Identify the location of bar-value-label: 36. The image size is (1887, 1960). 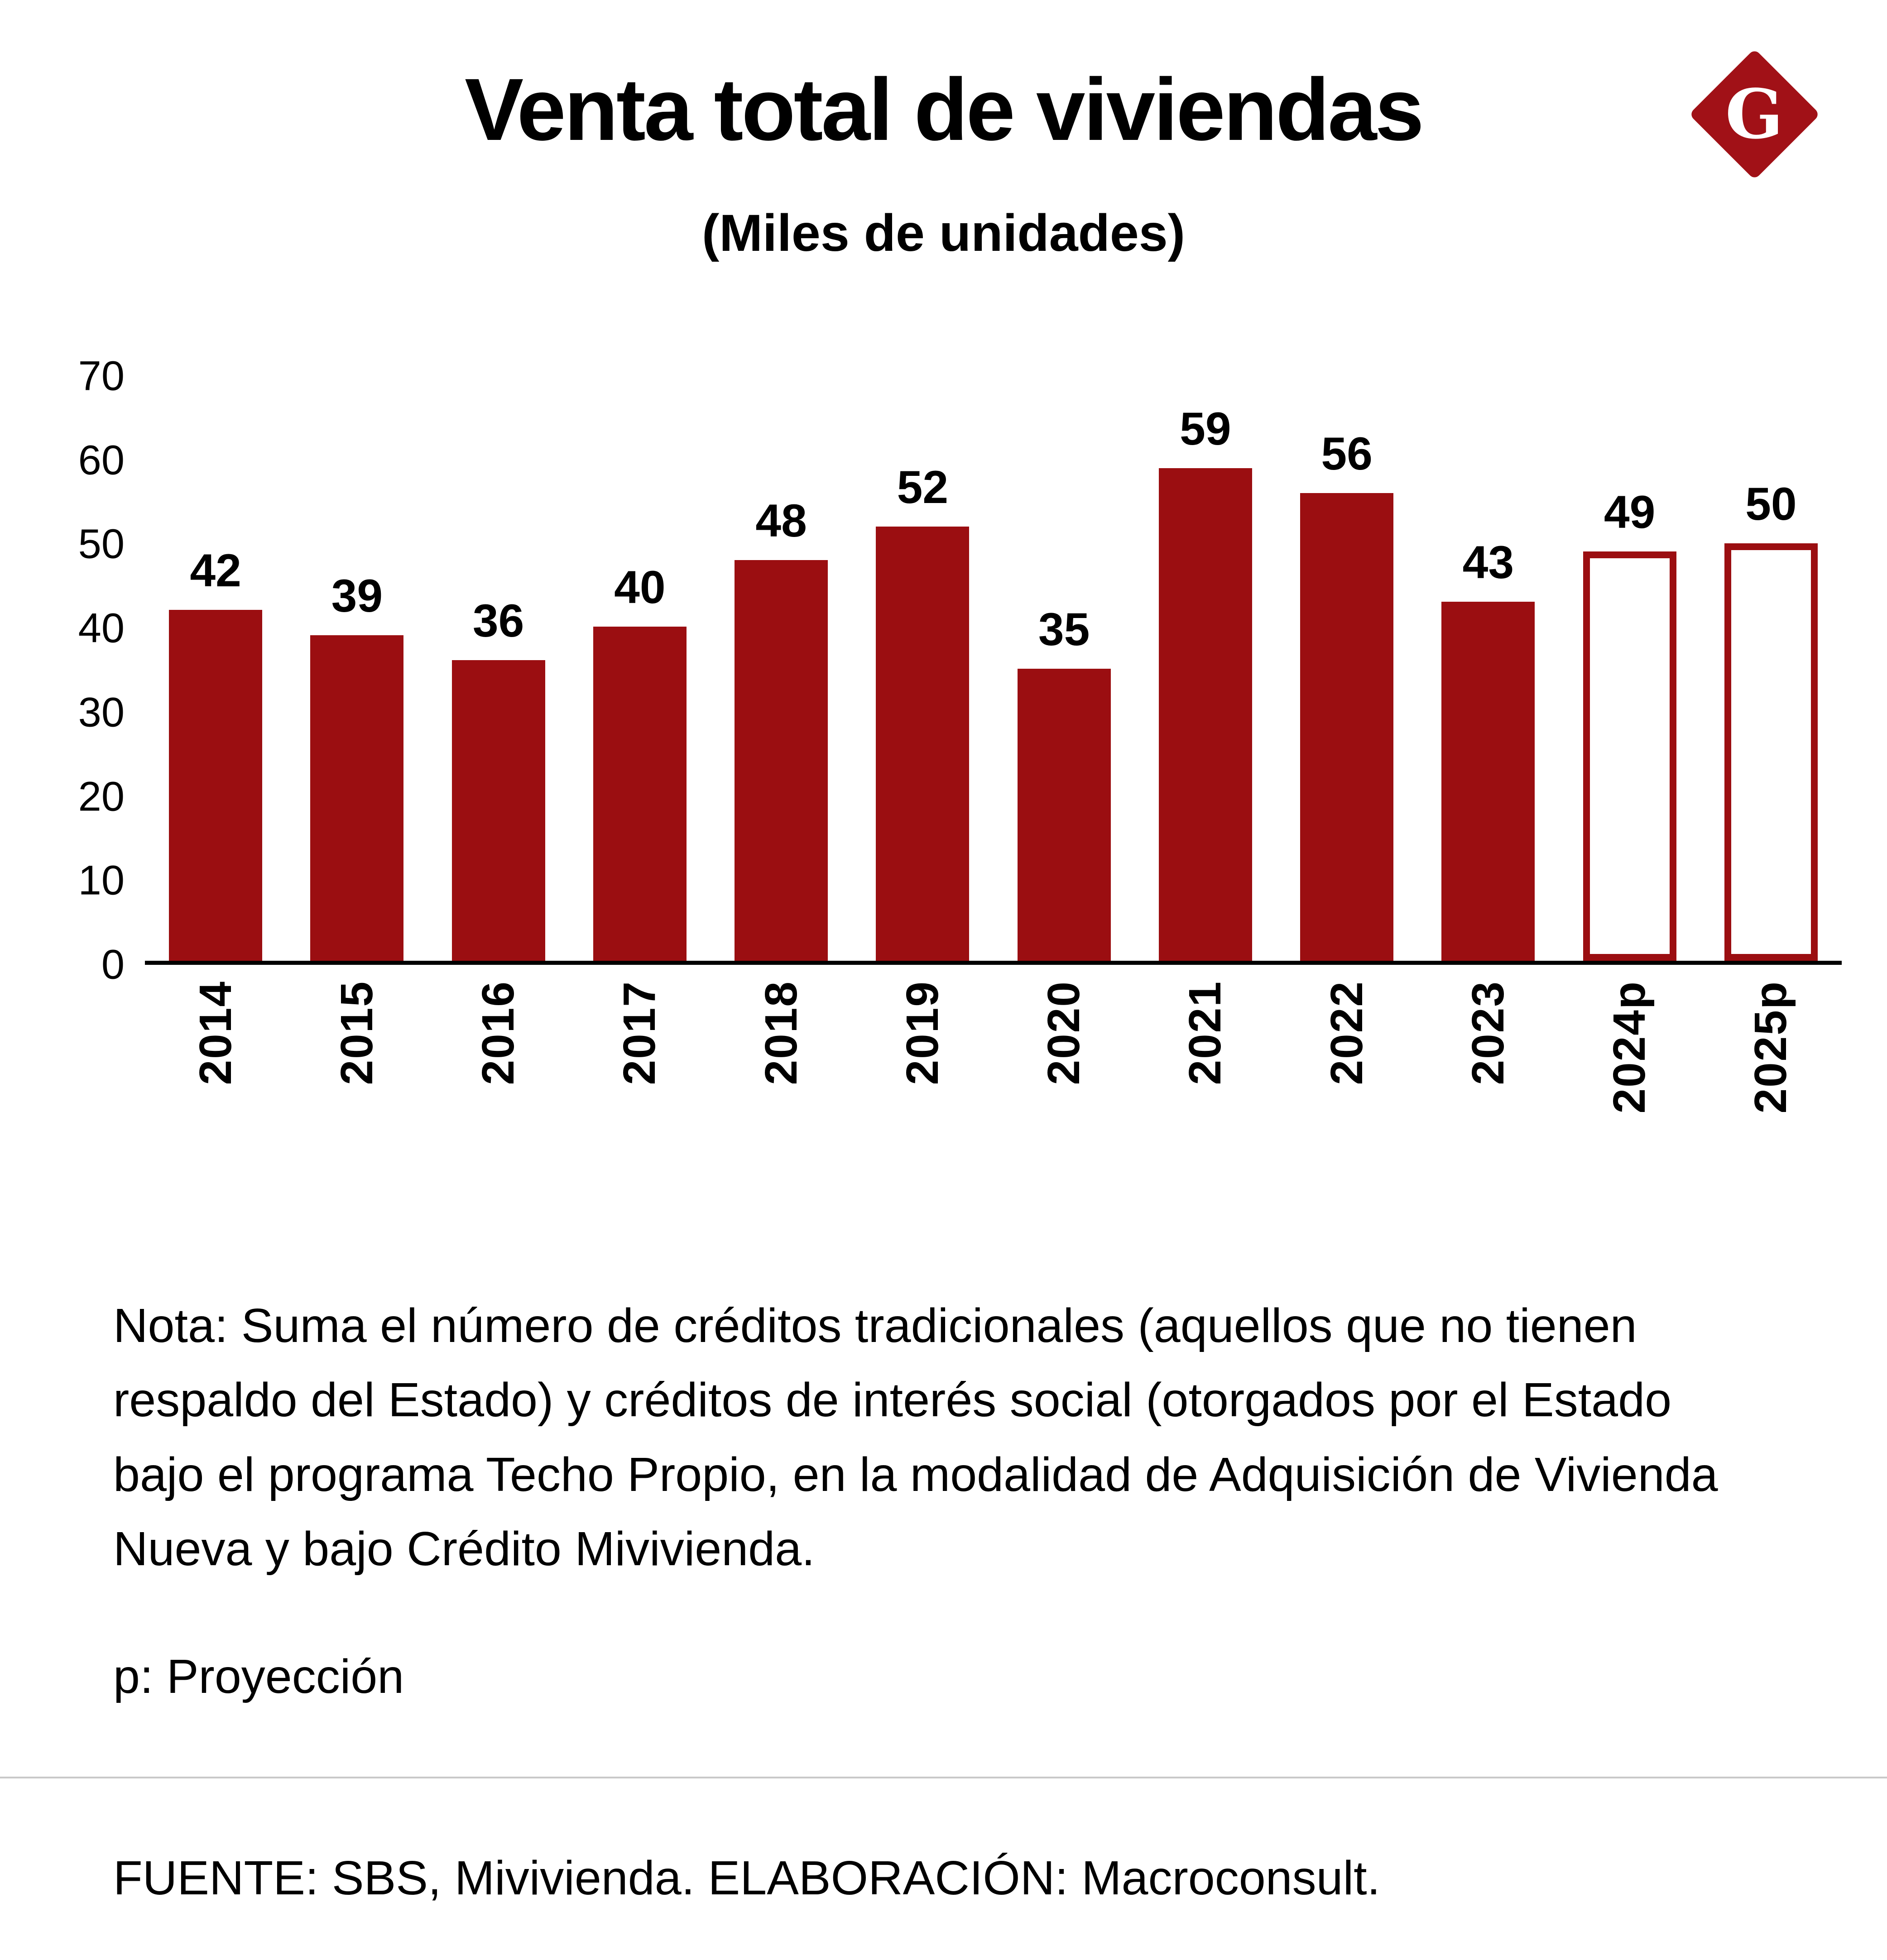
(498, 621).